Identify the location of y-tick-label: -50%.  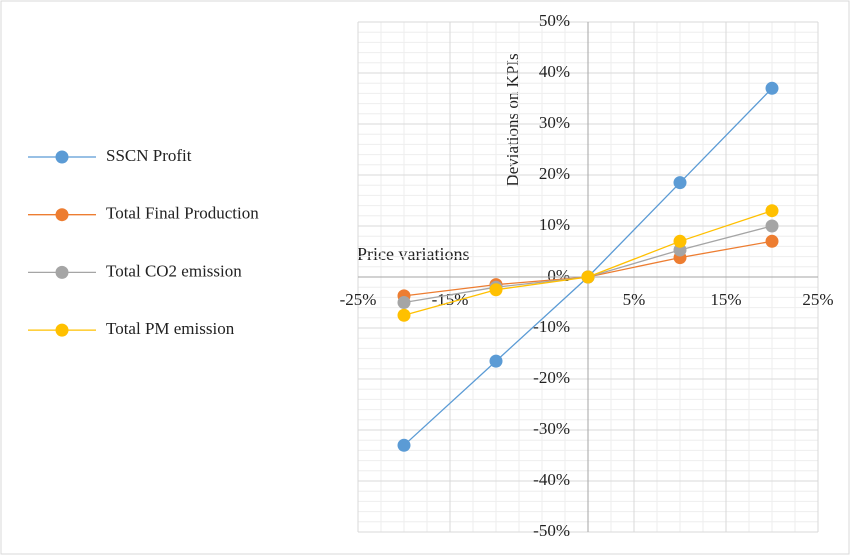
(551, 530).